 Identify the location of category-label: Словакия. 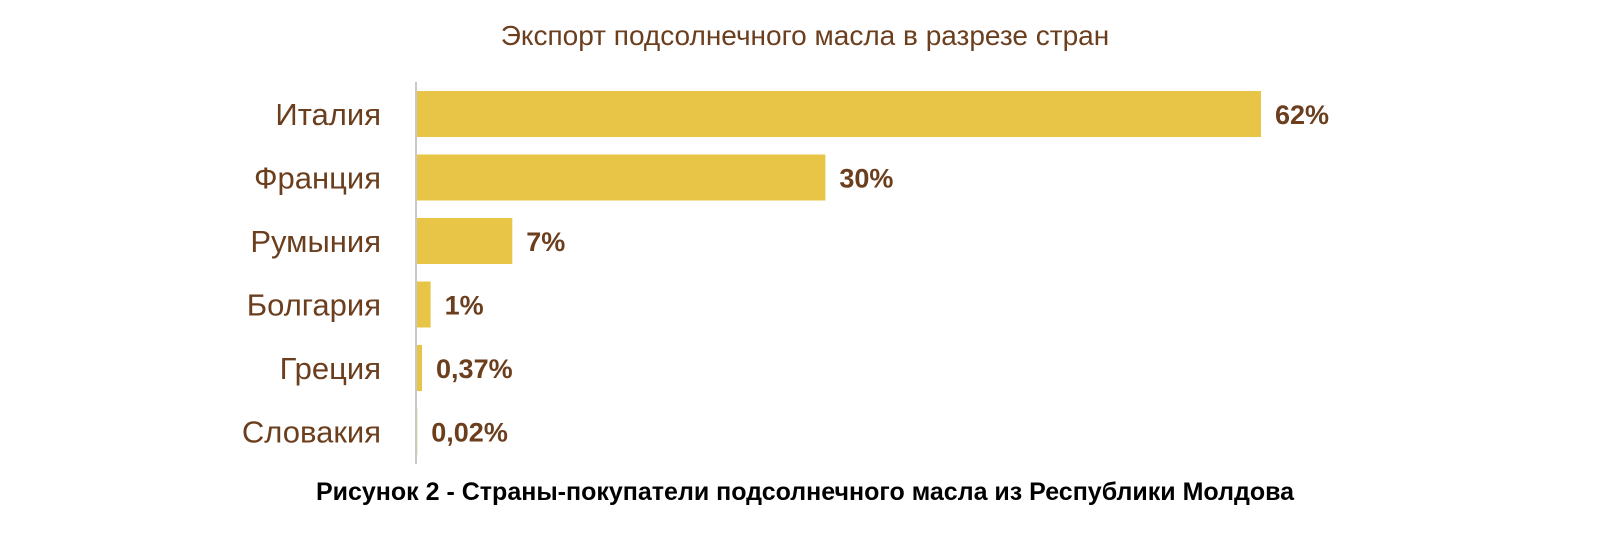
(311, 432).